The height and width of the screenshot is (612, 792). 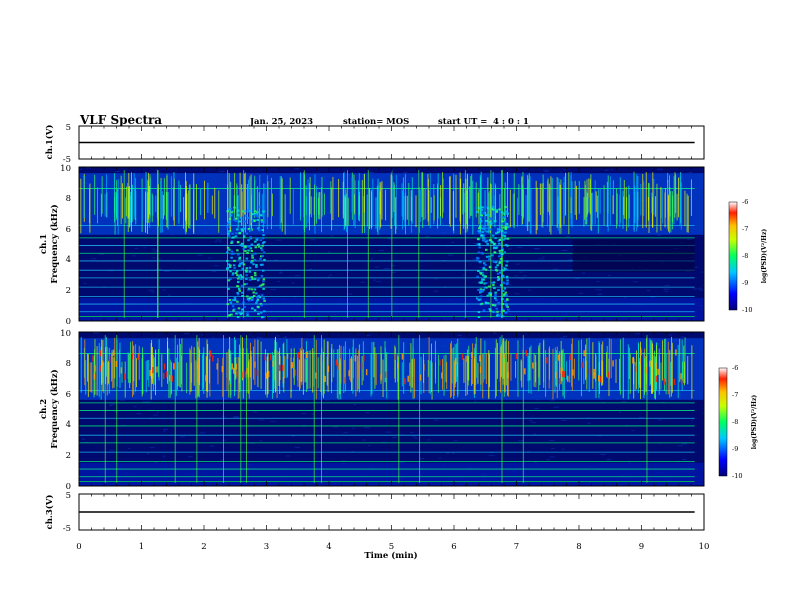 What do you see at coordinates (68, 395) in the screenshot?
I see `ch2-ytick-6: 6` at bounding box center [68, 395].